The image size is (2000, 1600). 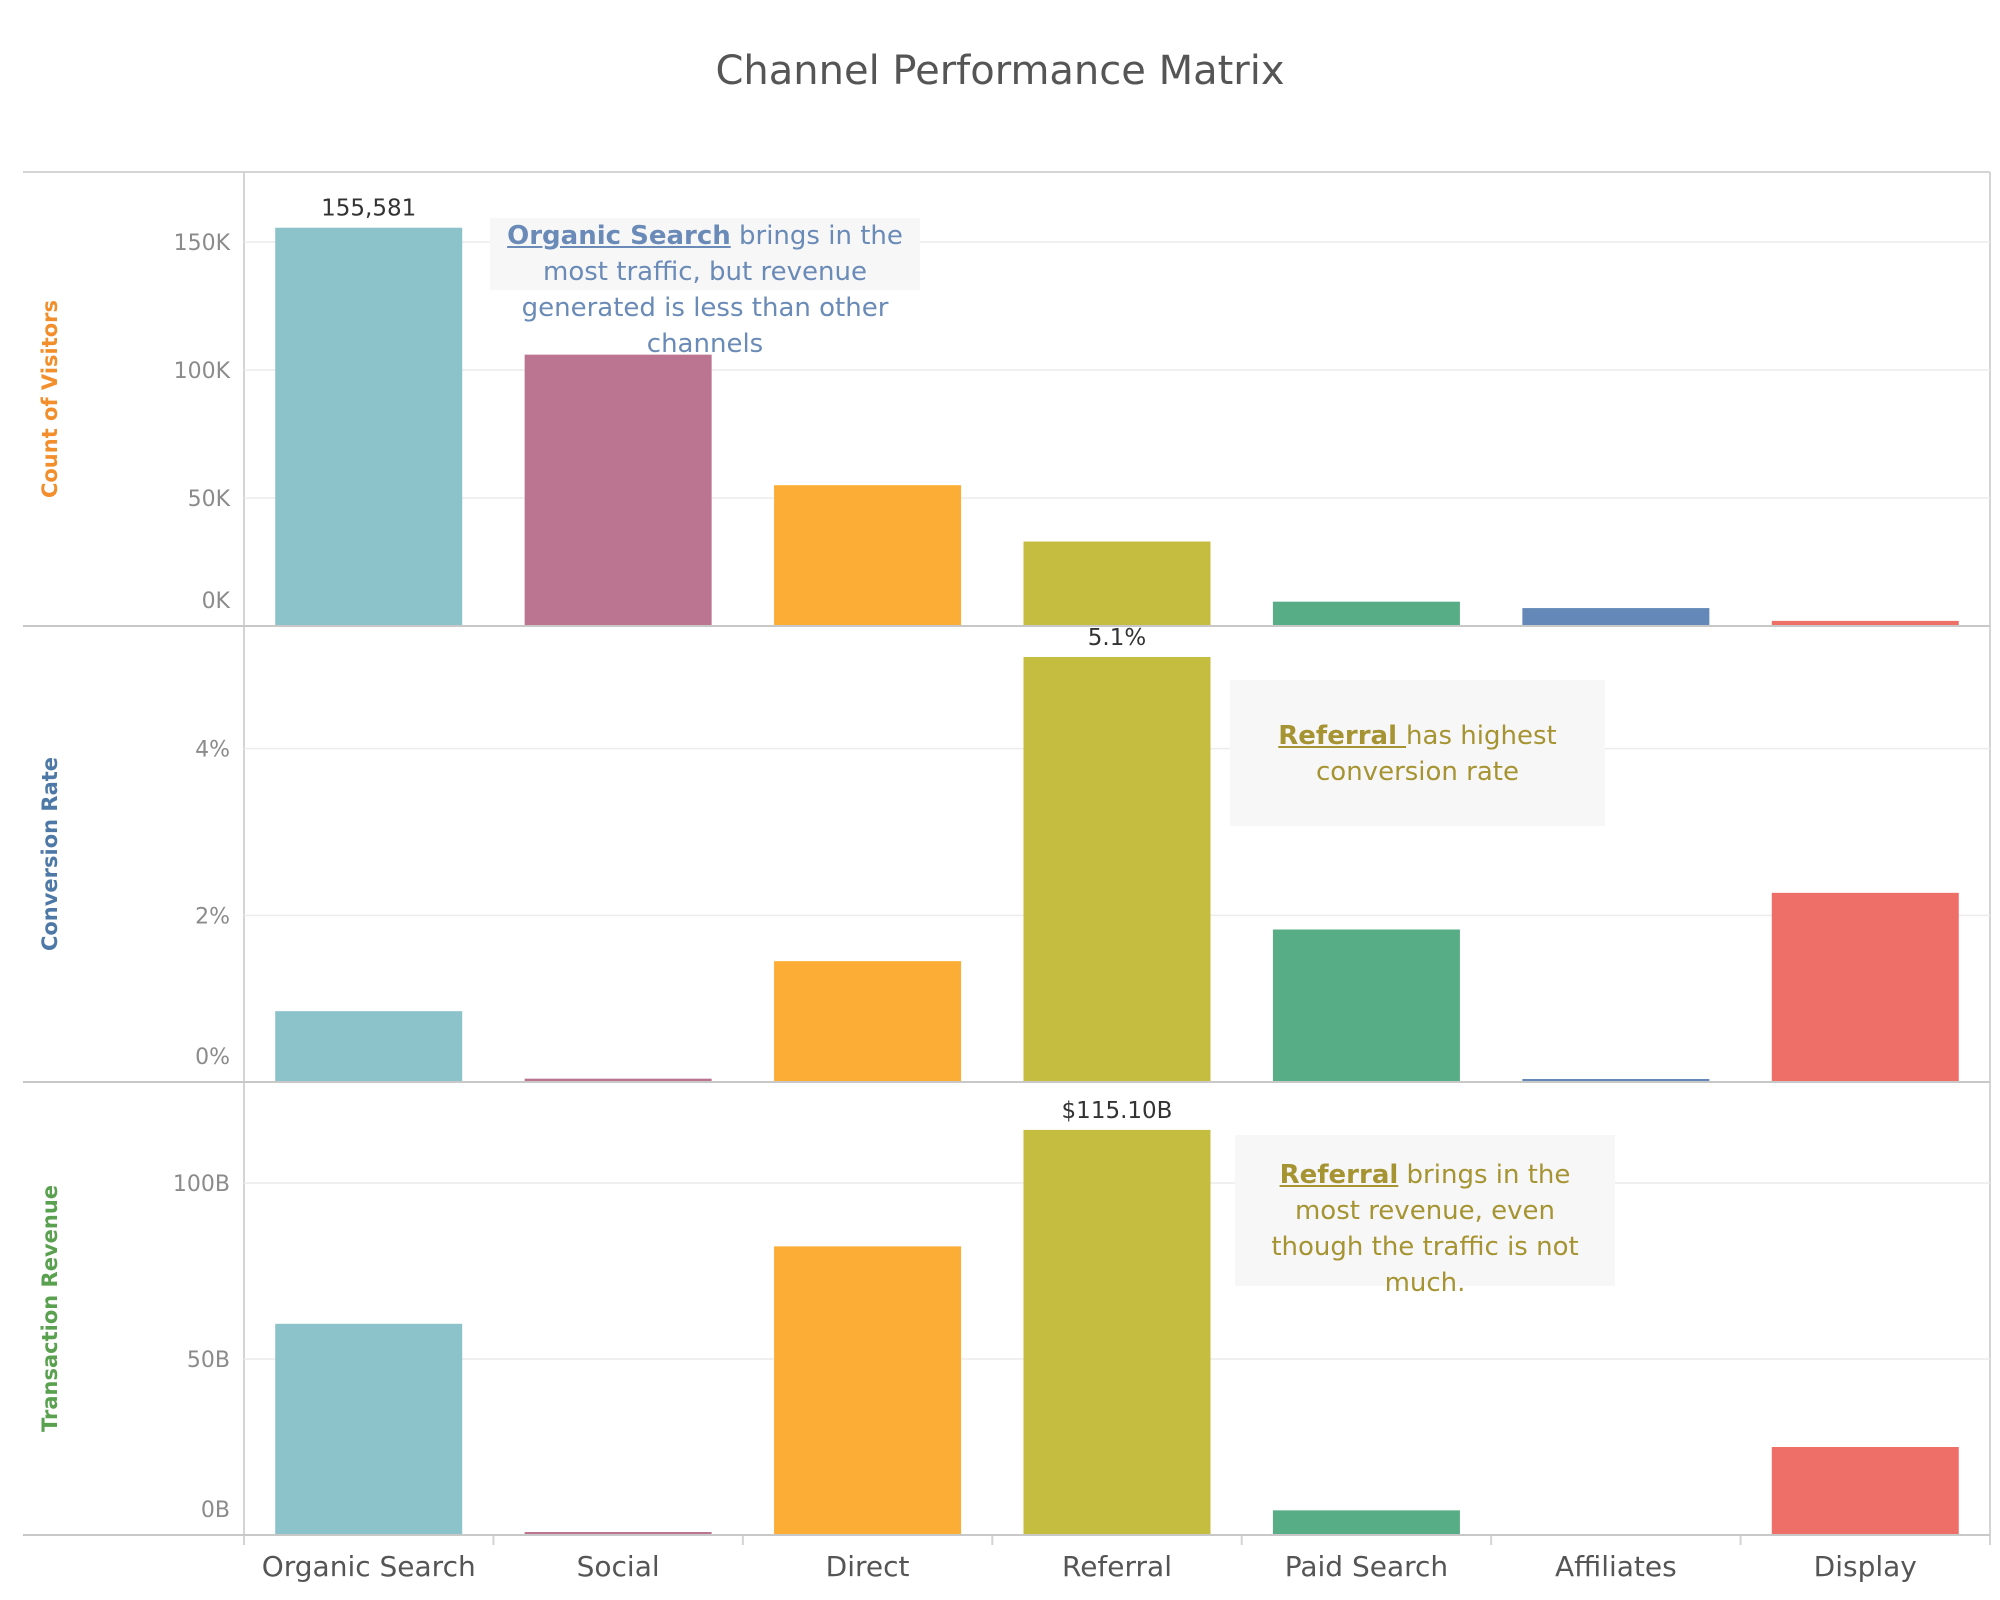 I want to click on y-axis-title: Count of Visitors, so click(x=50, y=399).